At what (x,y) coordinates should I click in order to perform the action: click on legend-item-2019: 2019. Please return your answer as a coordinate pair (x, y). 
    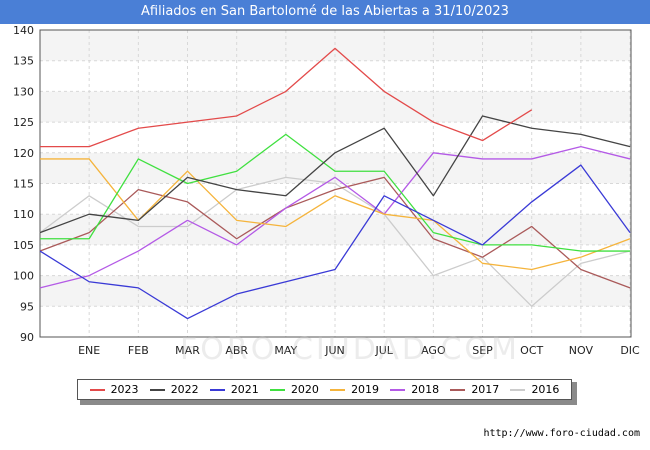
    Looking at the image, I should click on (354, 389).